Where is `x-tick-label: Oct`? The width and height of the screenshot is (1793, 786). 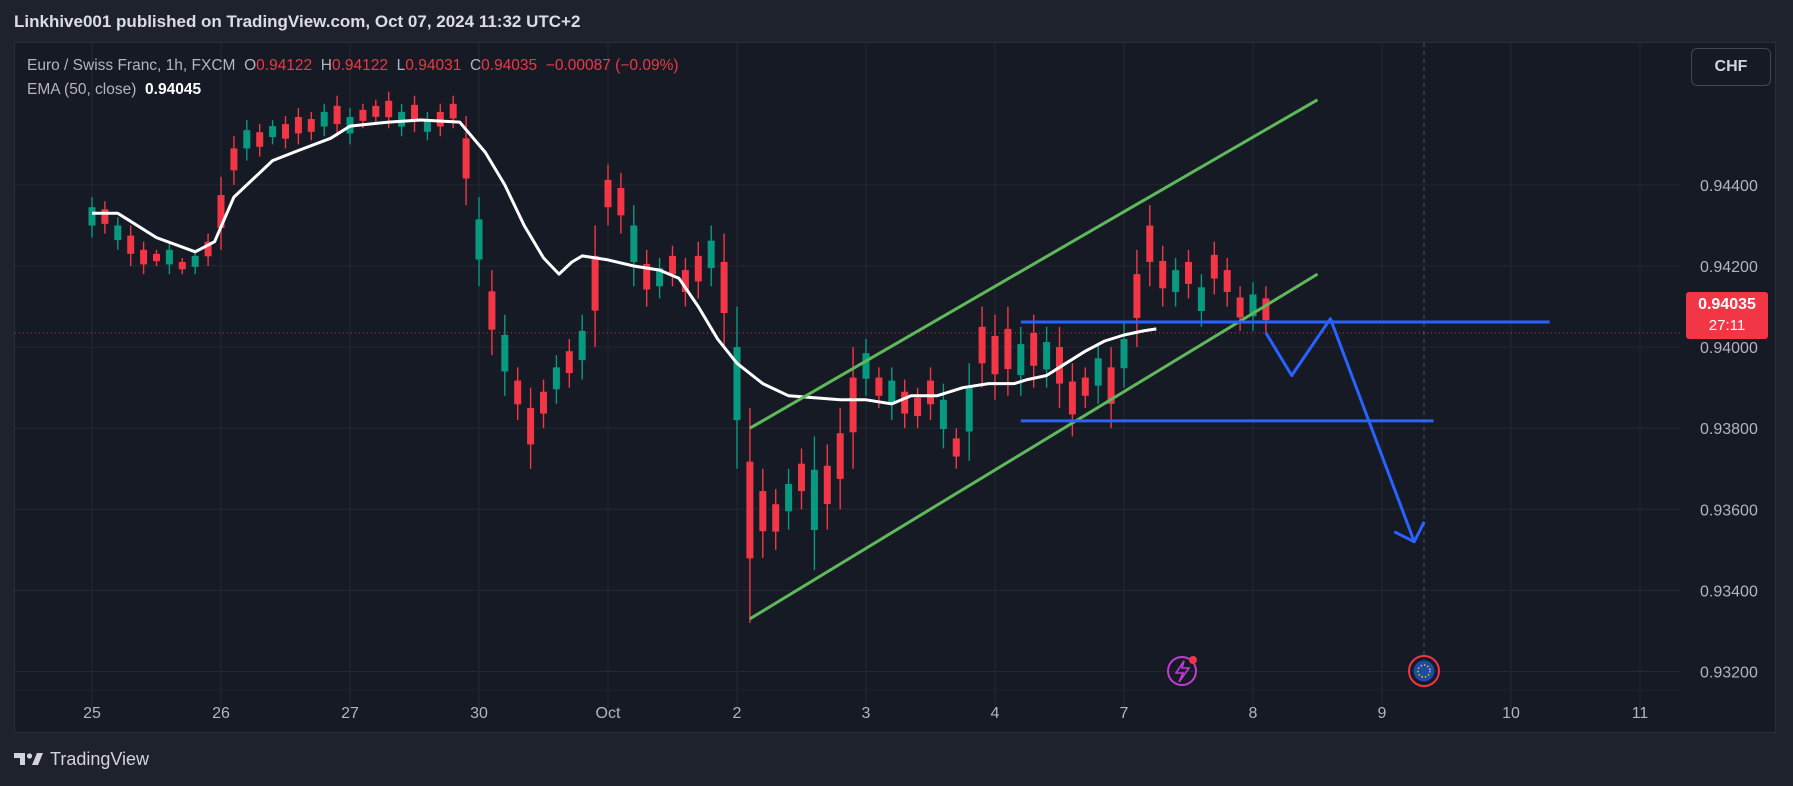
x-tick-label: Oct is located at coordinates (608, 713).